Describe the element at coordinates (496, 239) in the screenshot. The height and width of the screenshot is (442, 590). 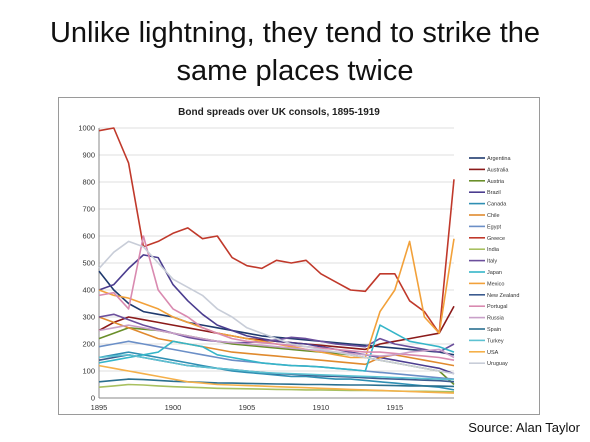
I see `legend-label: Greece` at that location.